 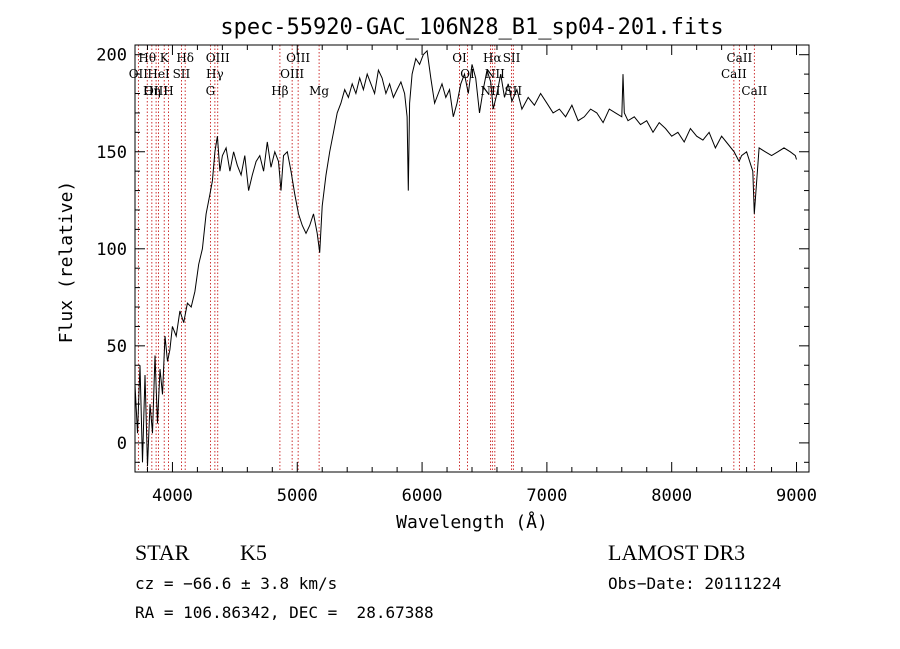 I want to click on y-tick-label: 150, so click(x=111, y=153).